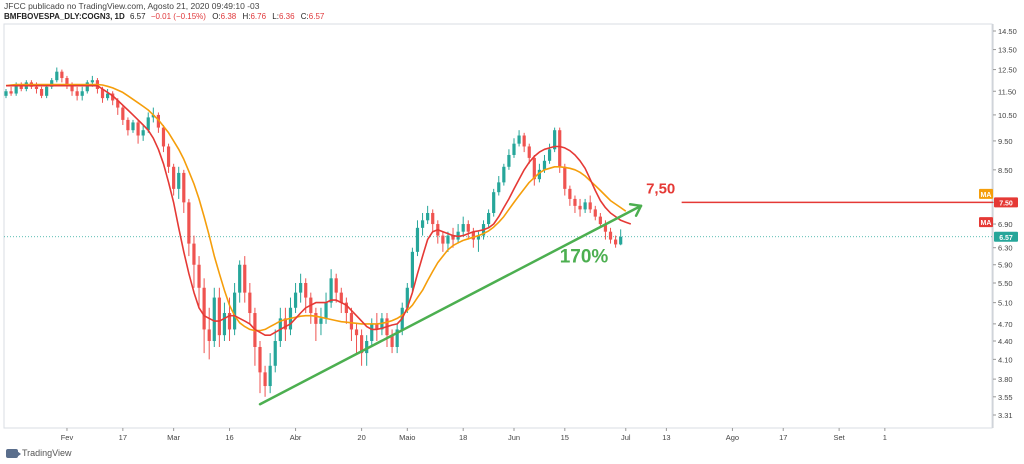 The height and width of the screenshot is (464, 1024). What do you see at coordinates (660, 188) in the screenshot?
I see `level-annotation: 7,50` at bounding box center [660, 188].